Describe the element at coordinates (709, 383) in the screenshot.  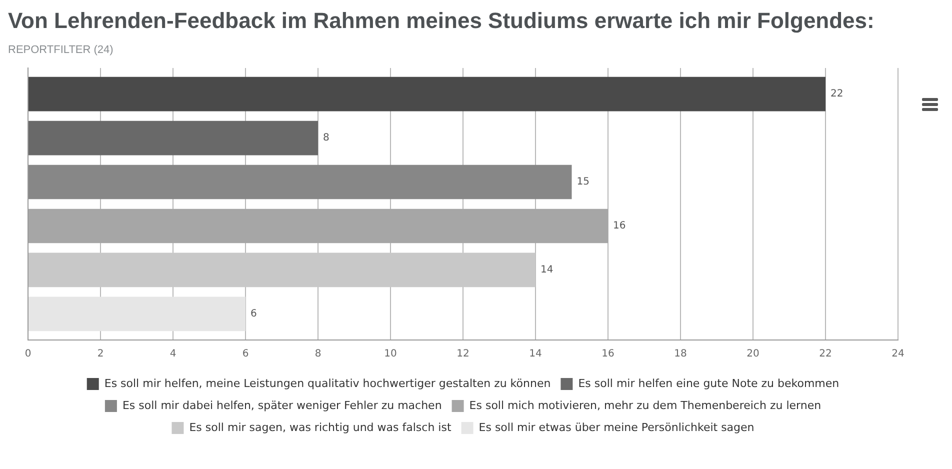
I see `legend-label: Es soll mir helfen eine gute Note zu bekommen` at that location.